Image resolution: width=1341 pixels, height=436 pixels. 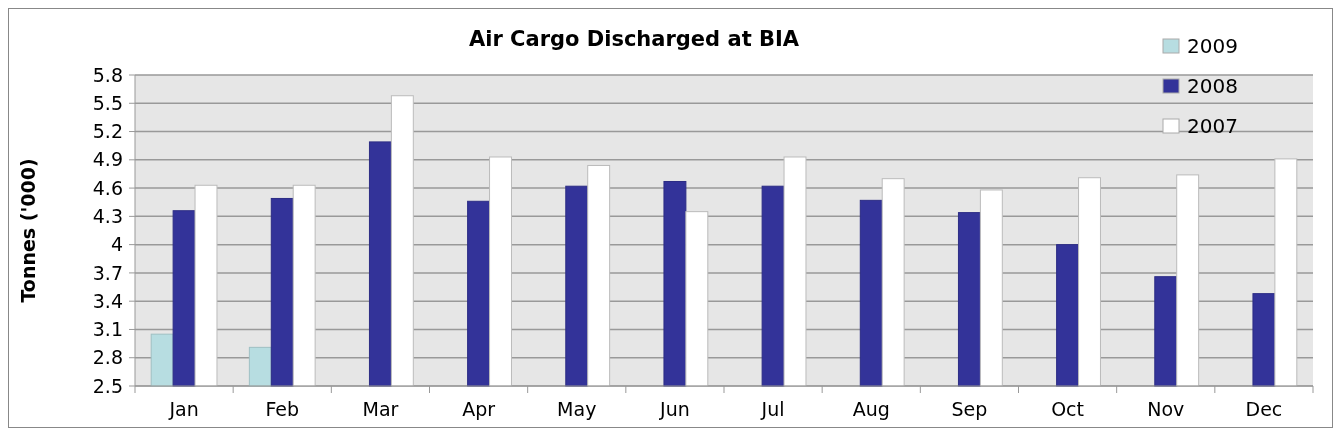 I want to click on y-tick-label: 4, so click(x=116, y=244).